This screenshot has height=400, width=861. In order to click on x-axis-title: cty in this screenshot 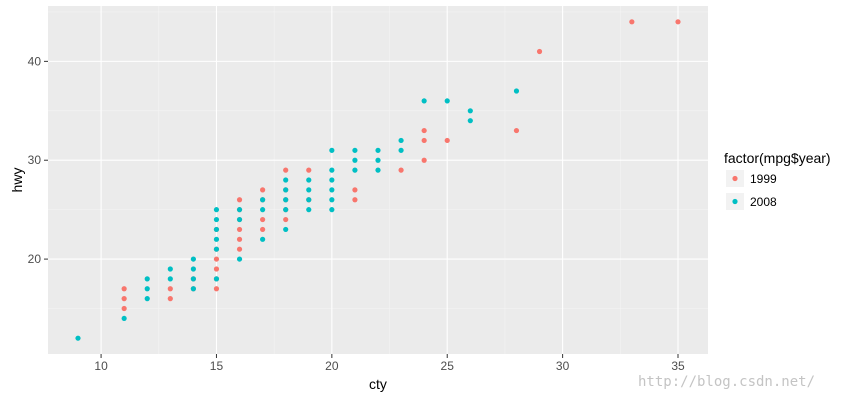, I will do `click(378, 384)`.